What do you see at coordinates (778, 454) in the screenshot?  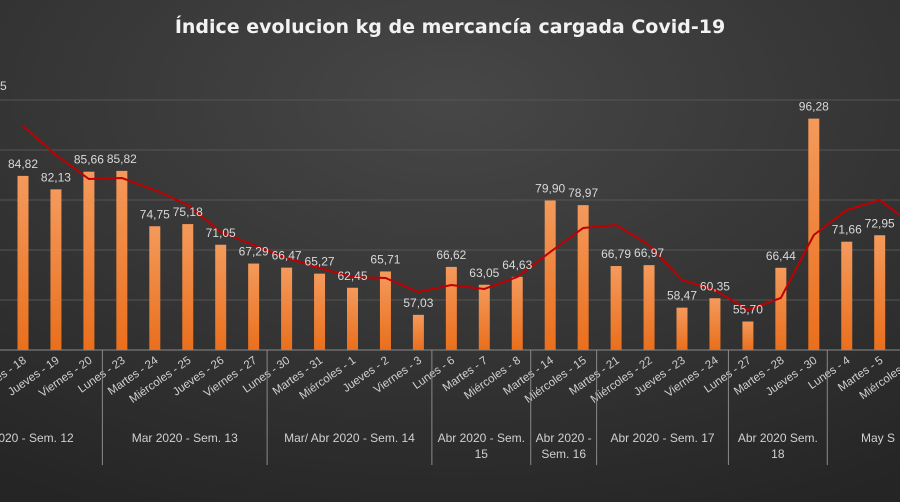 I see `group-label-line: 18` at bounding box center [778, 454].